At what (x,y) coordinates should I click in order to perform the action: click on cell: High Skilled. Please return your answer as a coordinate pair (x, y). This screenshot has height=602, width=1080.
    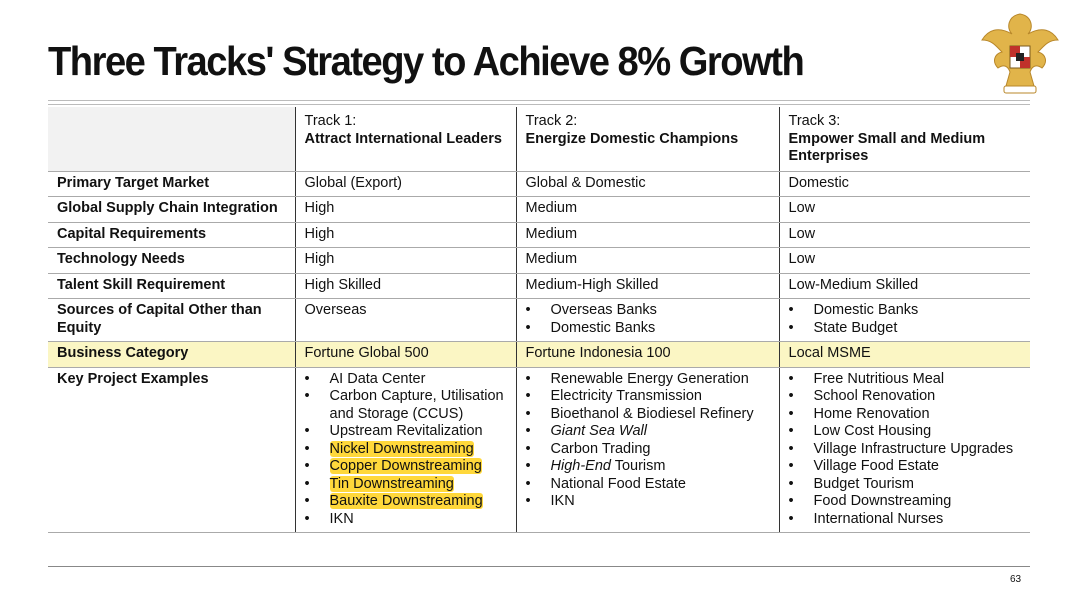
    Looking at the image, I should click on (405, 286).